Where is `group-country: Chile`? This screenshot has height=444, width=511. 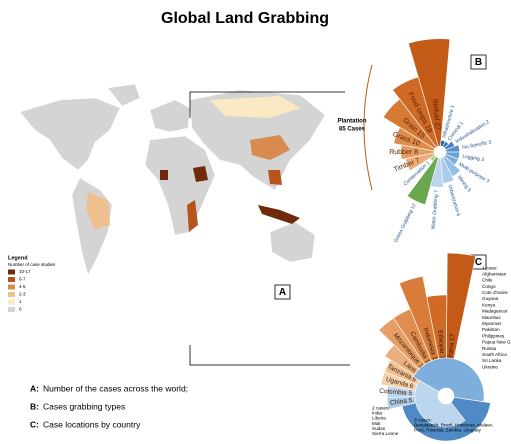 group-country: Chile is located at coordinates (487, 280).